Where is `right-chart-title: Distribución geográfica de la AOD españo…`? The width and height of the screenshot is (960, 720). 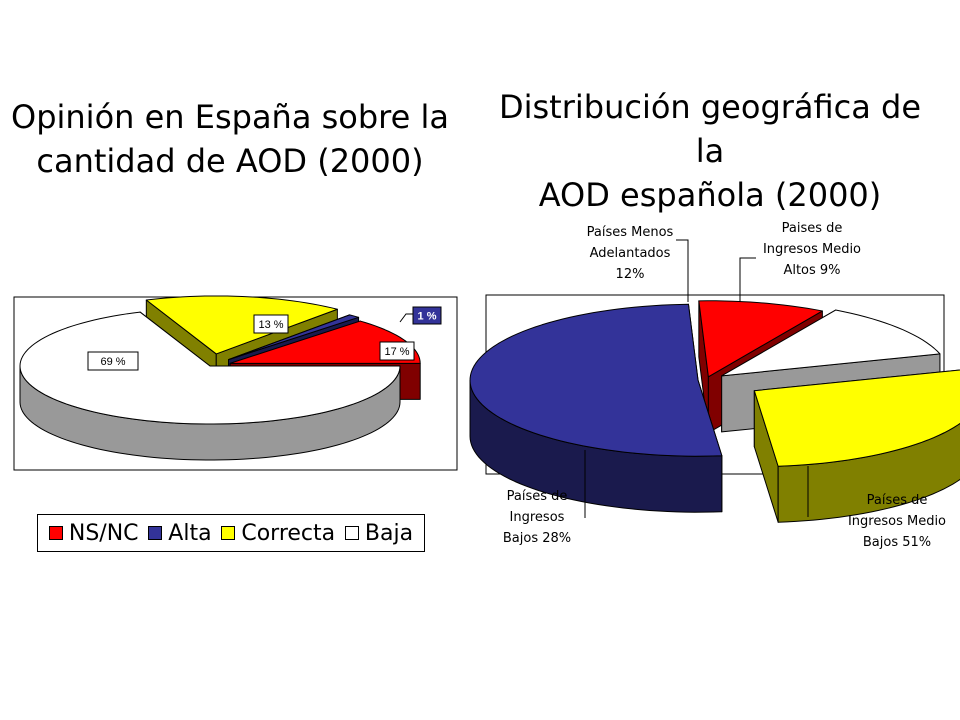
right-chart-title: Distribución geográfica de la AOD españo… is located at coordinates (710, 151).